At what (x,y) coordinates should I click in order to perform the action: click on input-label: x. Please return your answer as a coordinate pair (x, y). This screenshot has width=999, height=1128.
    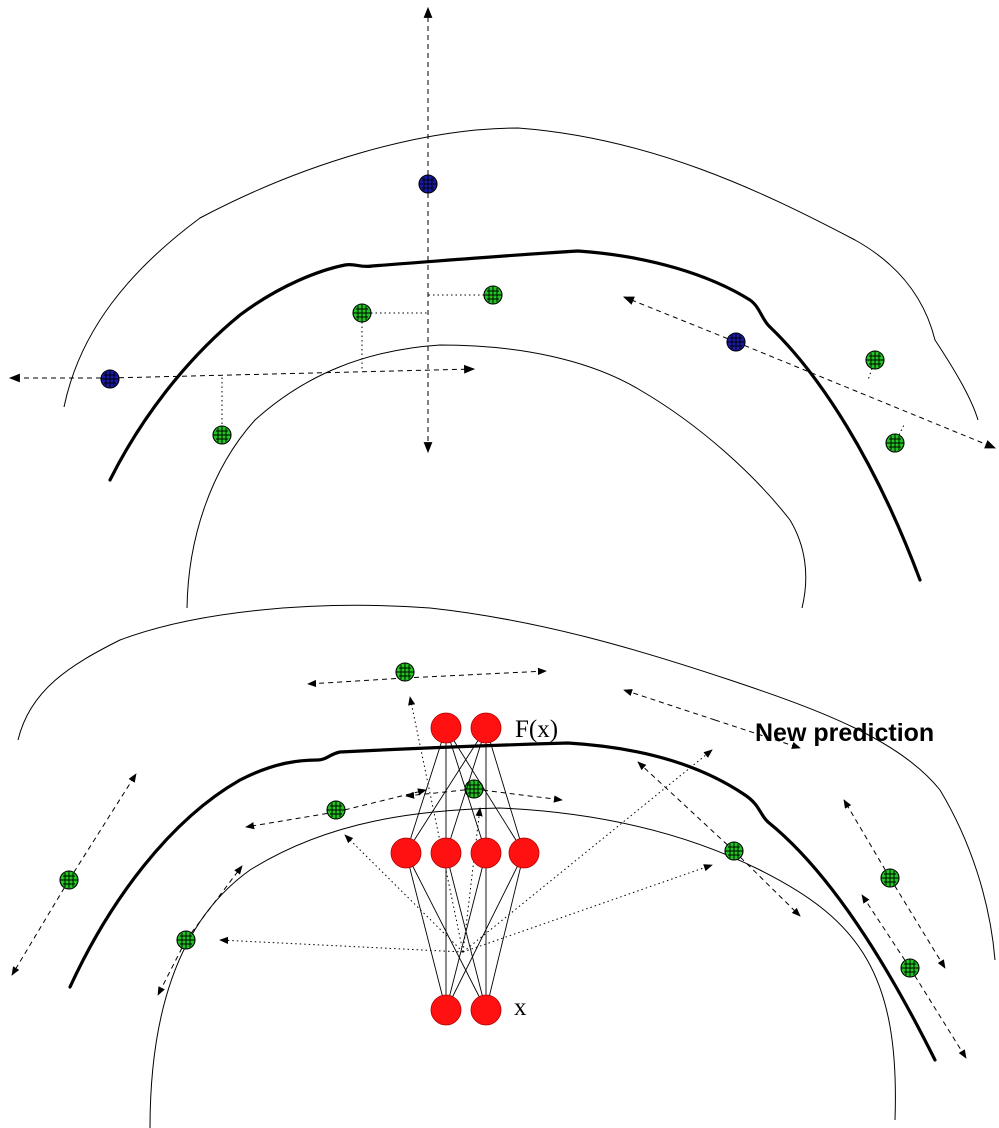
    Looking at the image, I should click on (520, 1007).